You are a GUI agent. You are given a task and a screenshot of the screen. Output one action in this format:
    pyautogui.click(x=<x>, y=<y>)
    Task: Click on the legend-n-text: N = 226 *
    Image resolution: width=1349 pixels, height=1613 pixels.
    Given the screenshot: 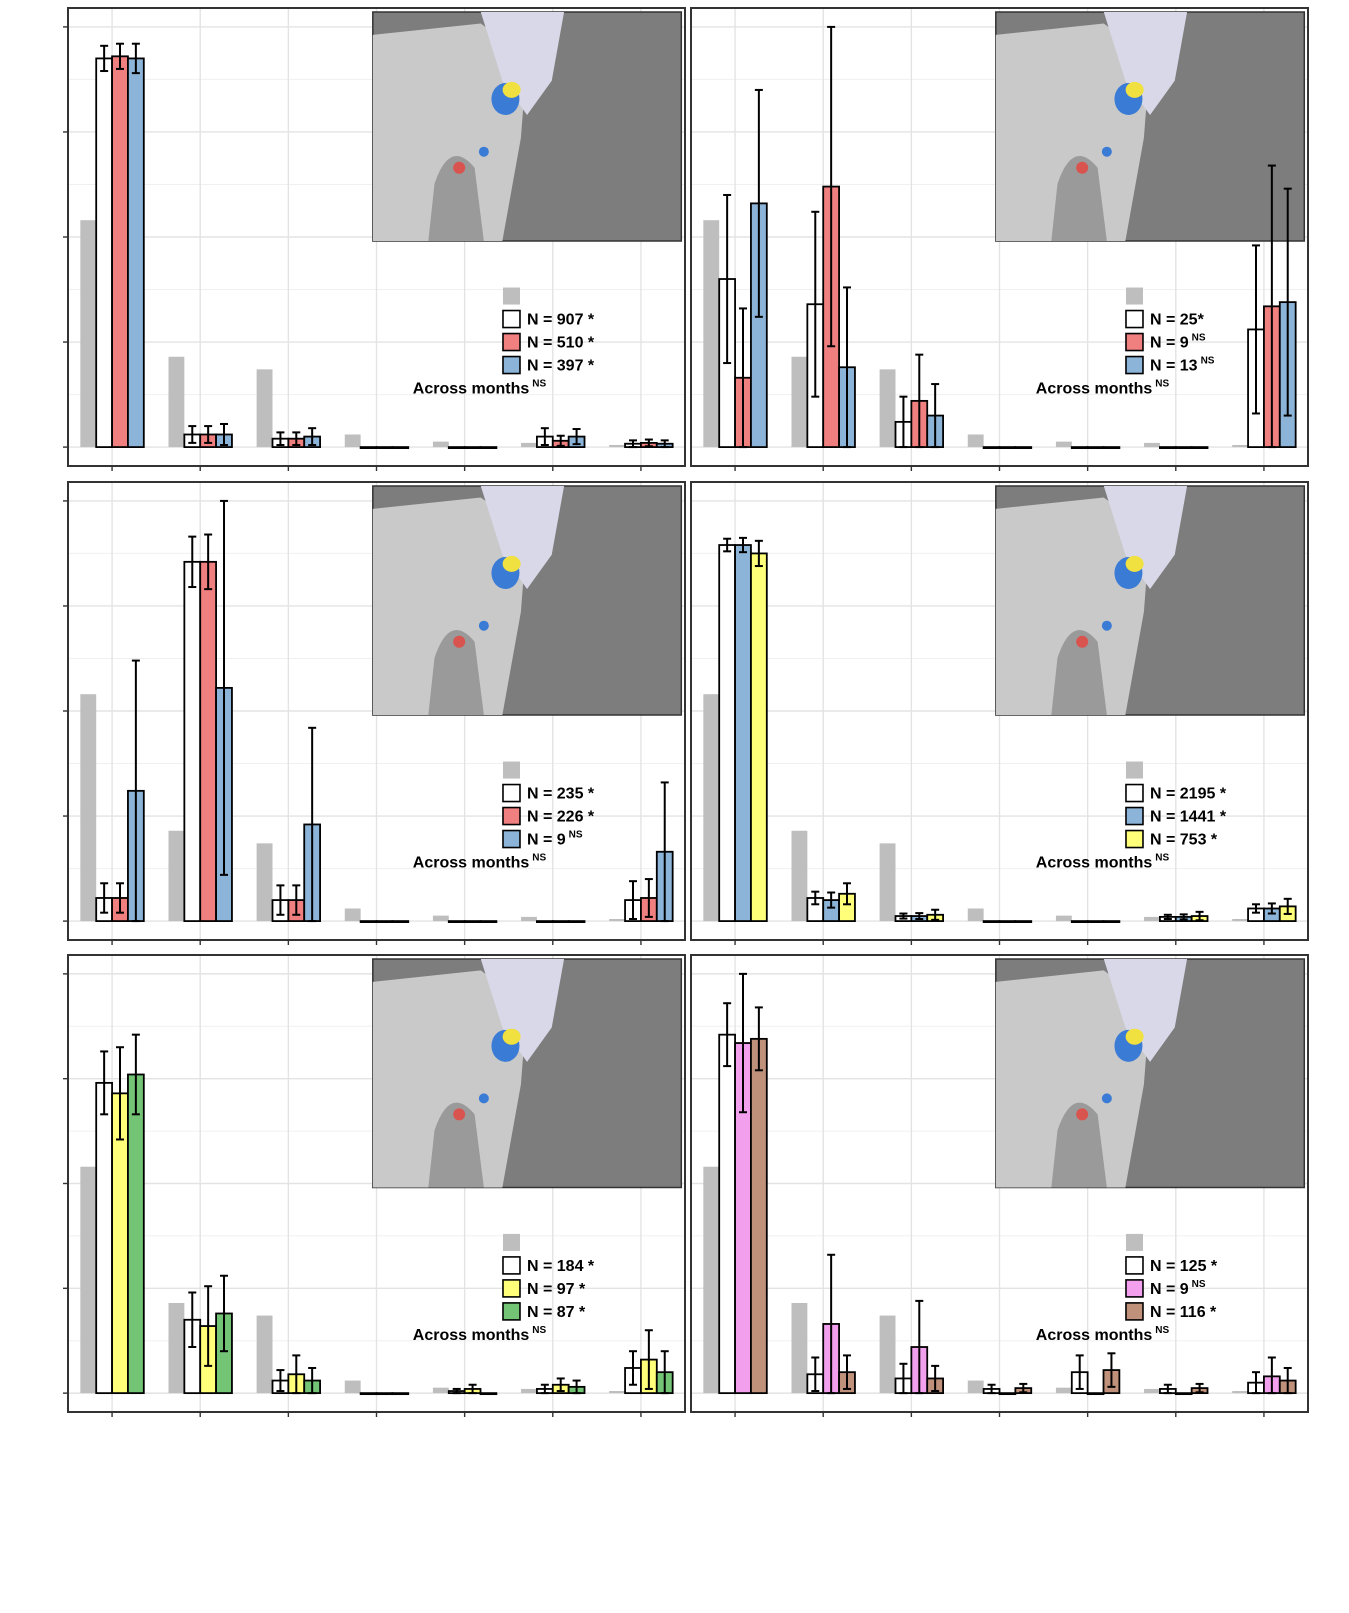 What is the action you would take?
    pyautogui.click(x=561, y=817)
    